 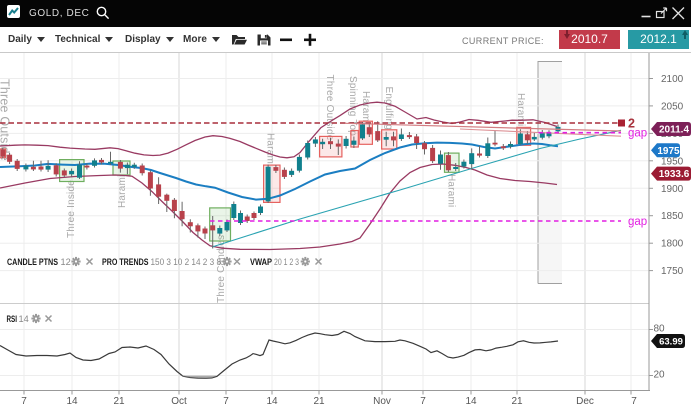 I want to click on svg-text: 12, so click(x=66, y=262).